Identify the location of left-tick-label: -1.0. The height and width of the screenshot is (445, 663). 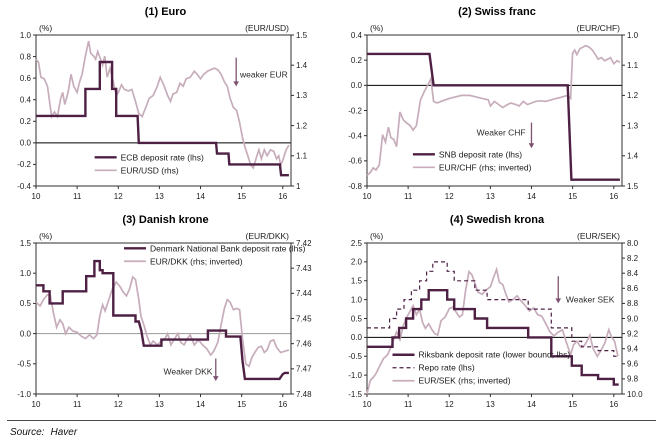
(355, 375).